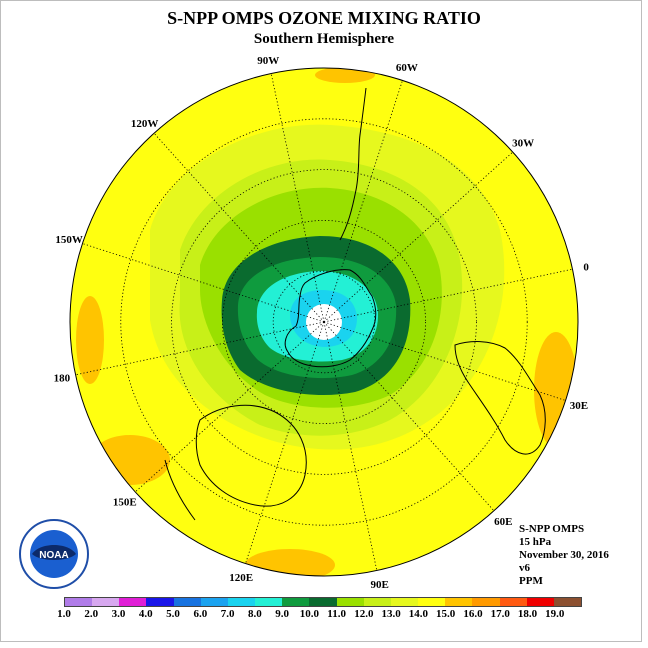 This screenshot has width=648, height=648. Describe the element at coordinates (586, 267) in the screenshot. I see `meridian-label: 0` at that location.